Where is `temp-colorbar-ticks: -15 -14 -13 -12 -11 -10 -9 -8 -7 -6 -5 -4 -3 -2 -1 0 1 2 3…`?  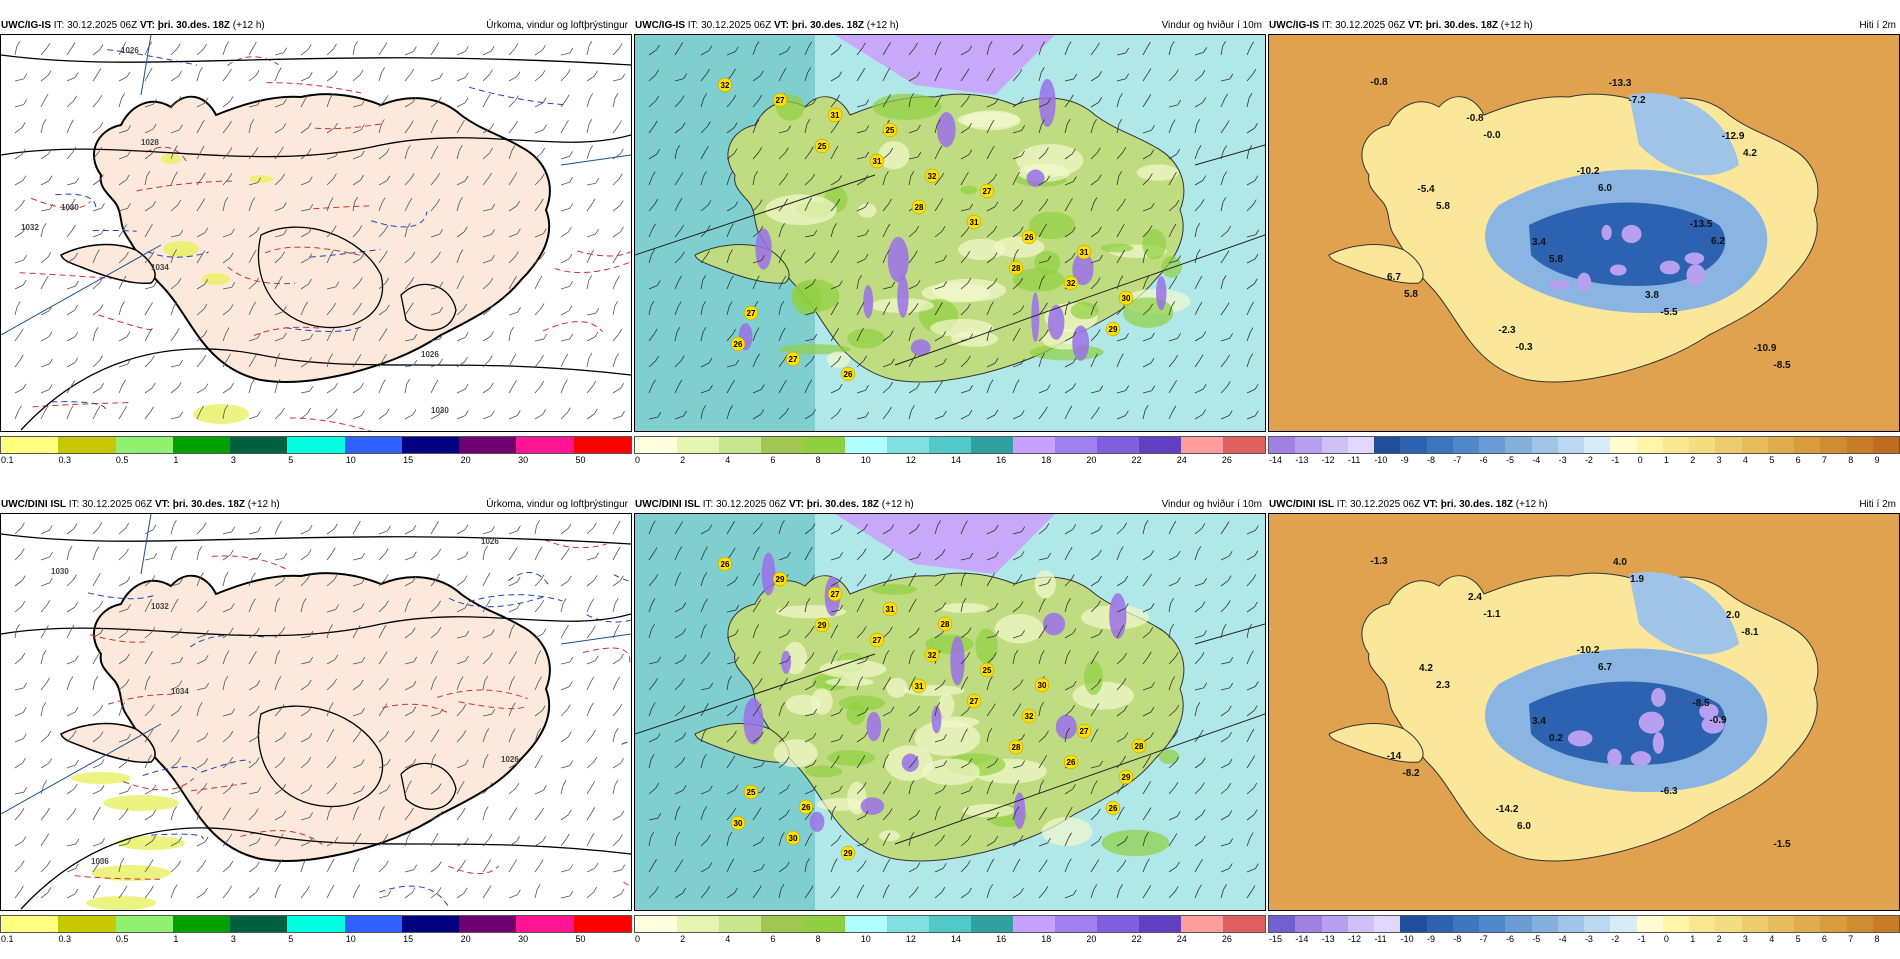
temp-colorbar-ticks: -15 -14 -13 -12 -11 -10 -9 -8 -7 -6 -5 -4 -3 -2 -1 0 1 2 3… is located at coordinates (1584, 941).